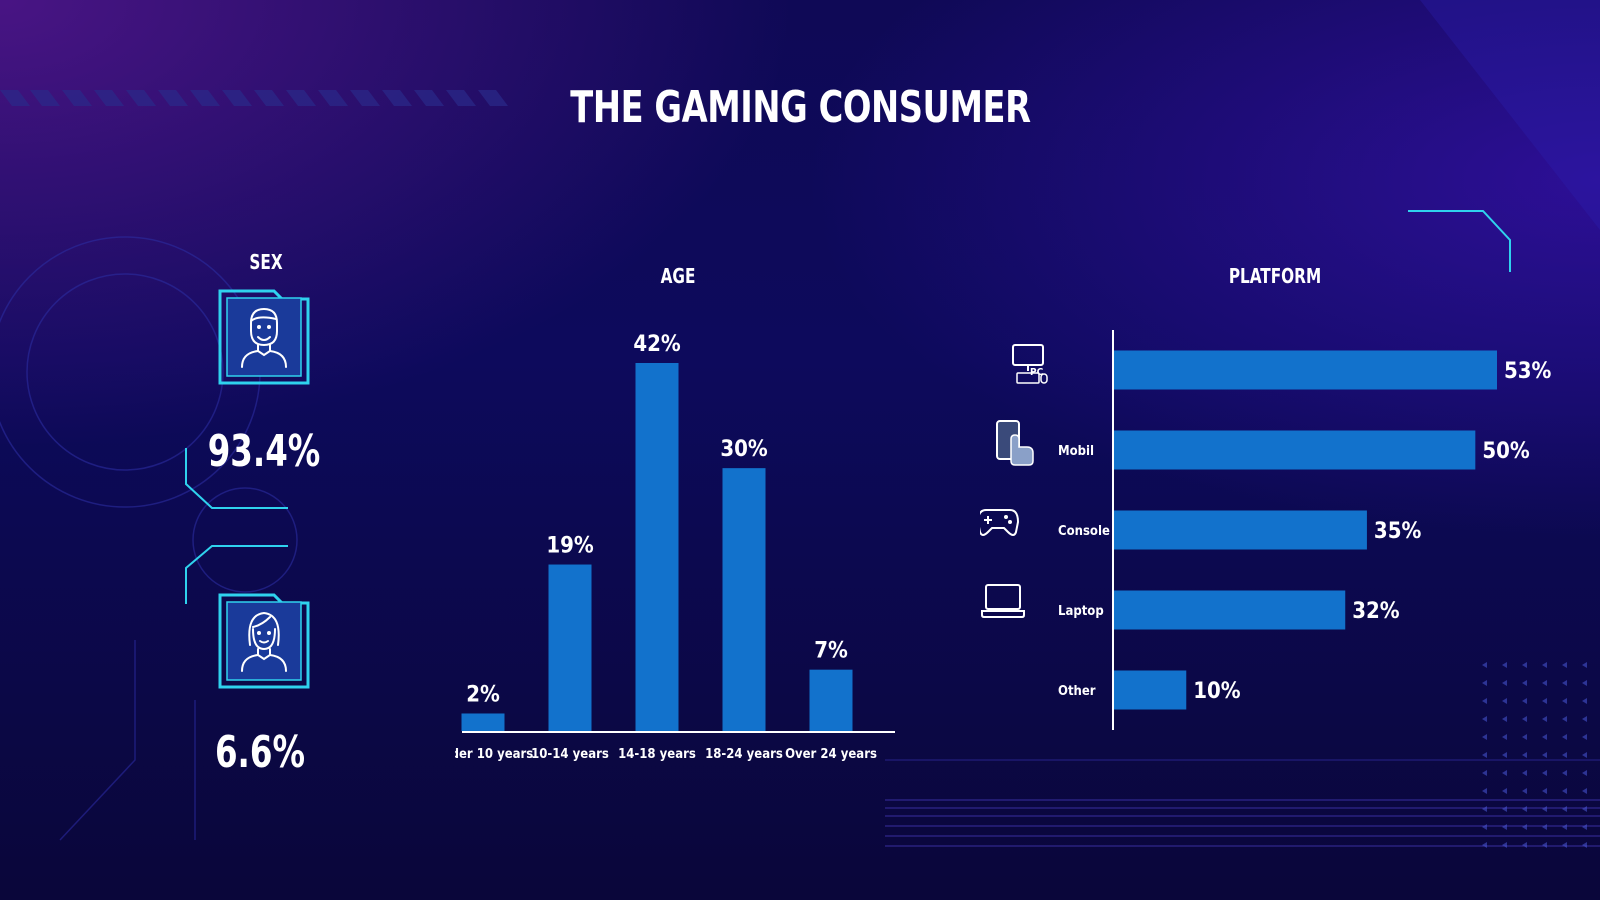 The image size is (1600, 900). What do you see at coordinates (1528, 371) in the screenshot?
I see `platform-value-label: 53%` at bounding box center [1528, 371].